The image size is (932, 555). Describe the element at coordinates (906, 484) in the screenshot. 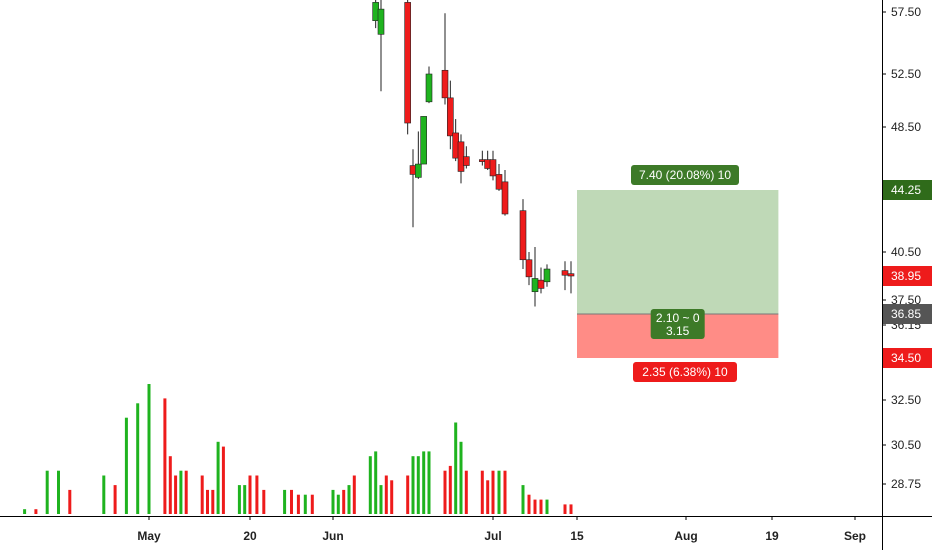

I see `price-tick-label: 28.75` at that location.